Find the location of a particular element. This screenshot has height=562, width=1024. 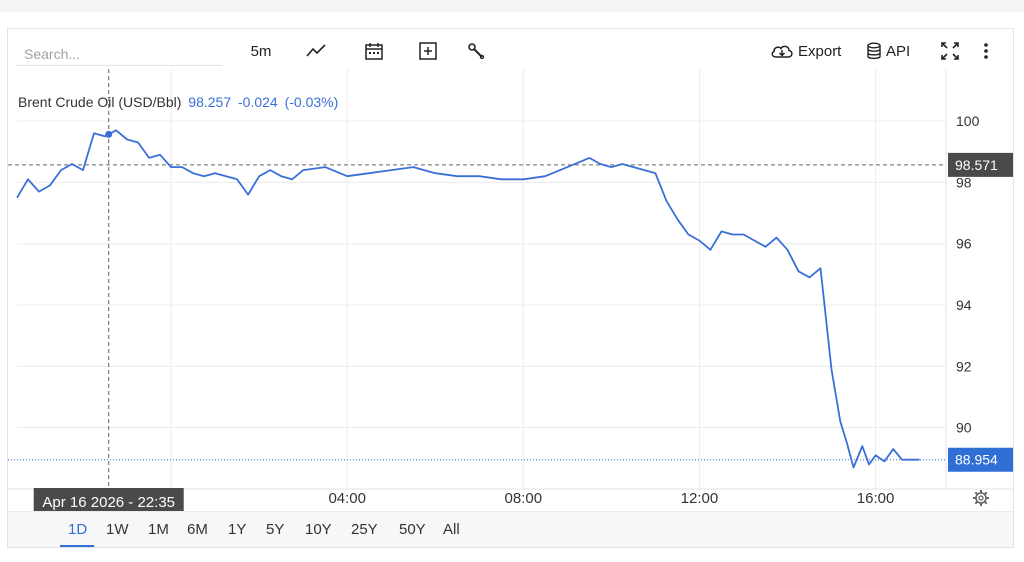

crosshair-price-label: 98.571 is located at coordinates (980, 164).